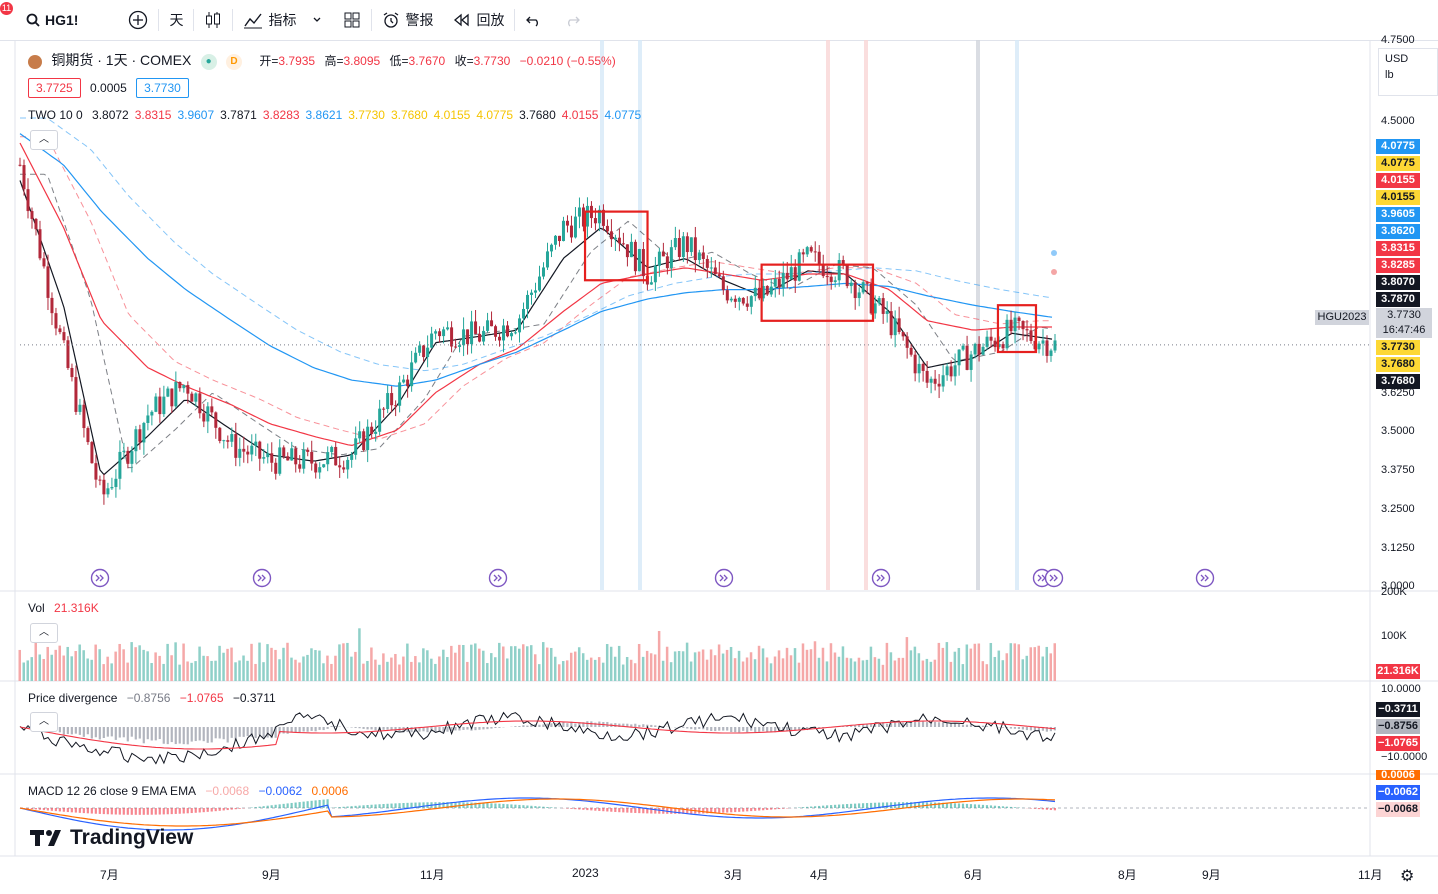 This screenshot has height=894, width=1438. I want to click on currency-unit: USD, so click(1397, 59).